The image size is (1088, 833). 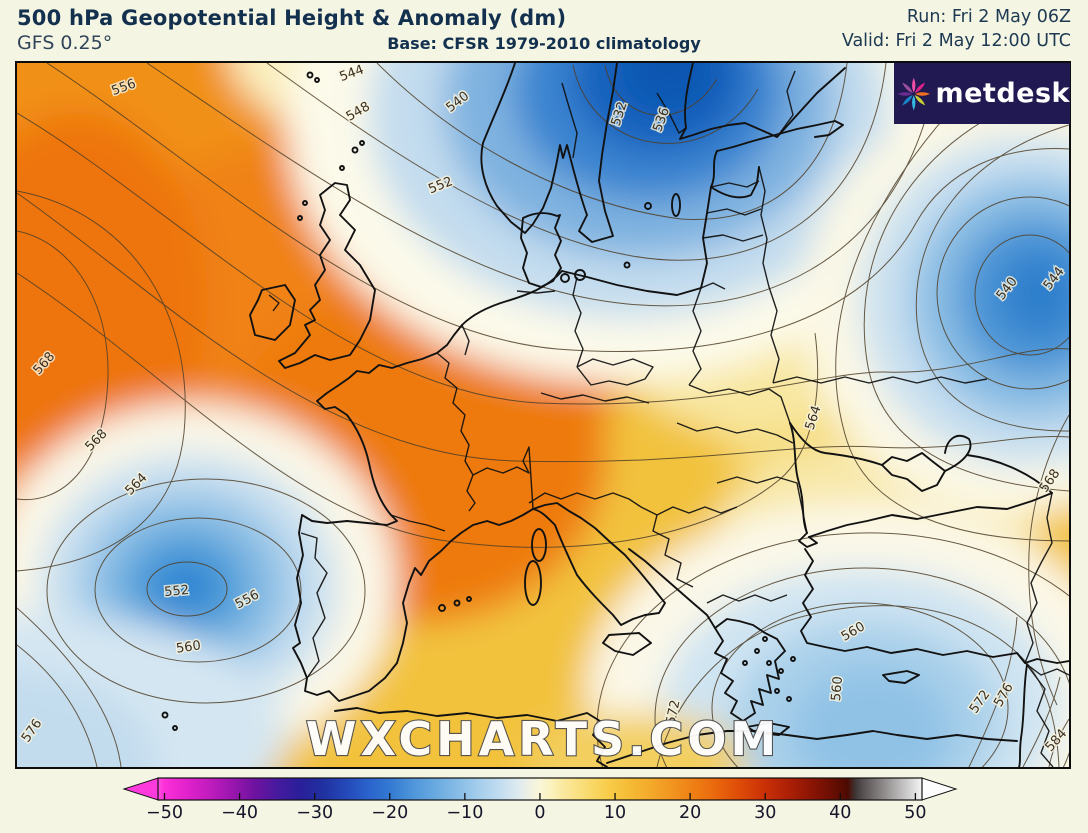 I want to click on colorbar-left-arrow, so click(x=140, y=789).